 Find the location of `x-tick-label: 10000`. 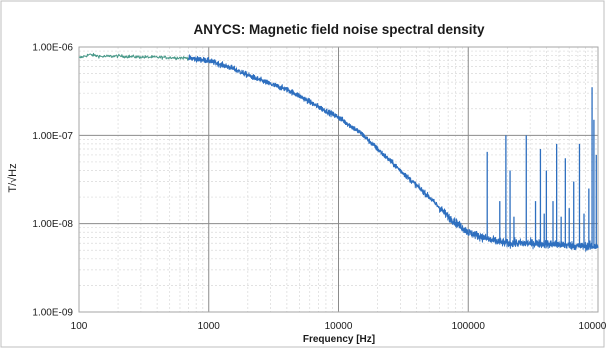

x-tick-label: 10000 is located at coordinates (339, 326).